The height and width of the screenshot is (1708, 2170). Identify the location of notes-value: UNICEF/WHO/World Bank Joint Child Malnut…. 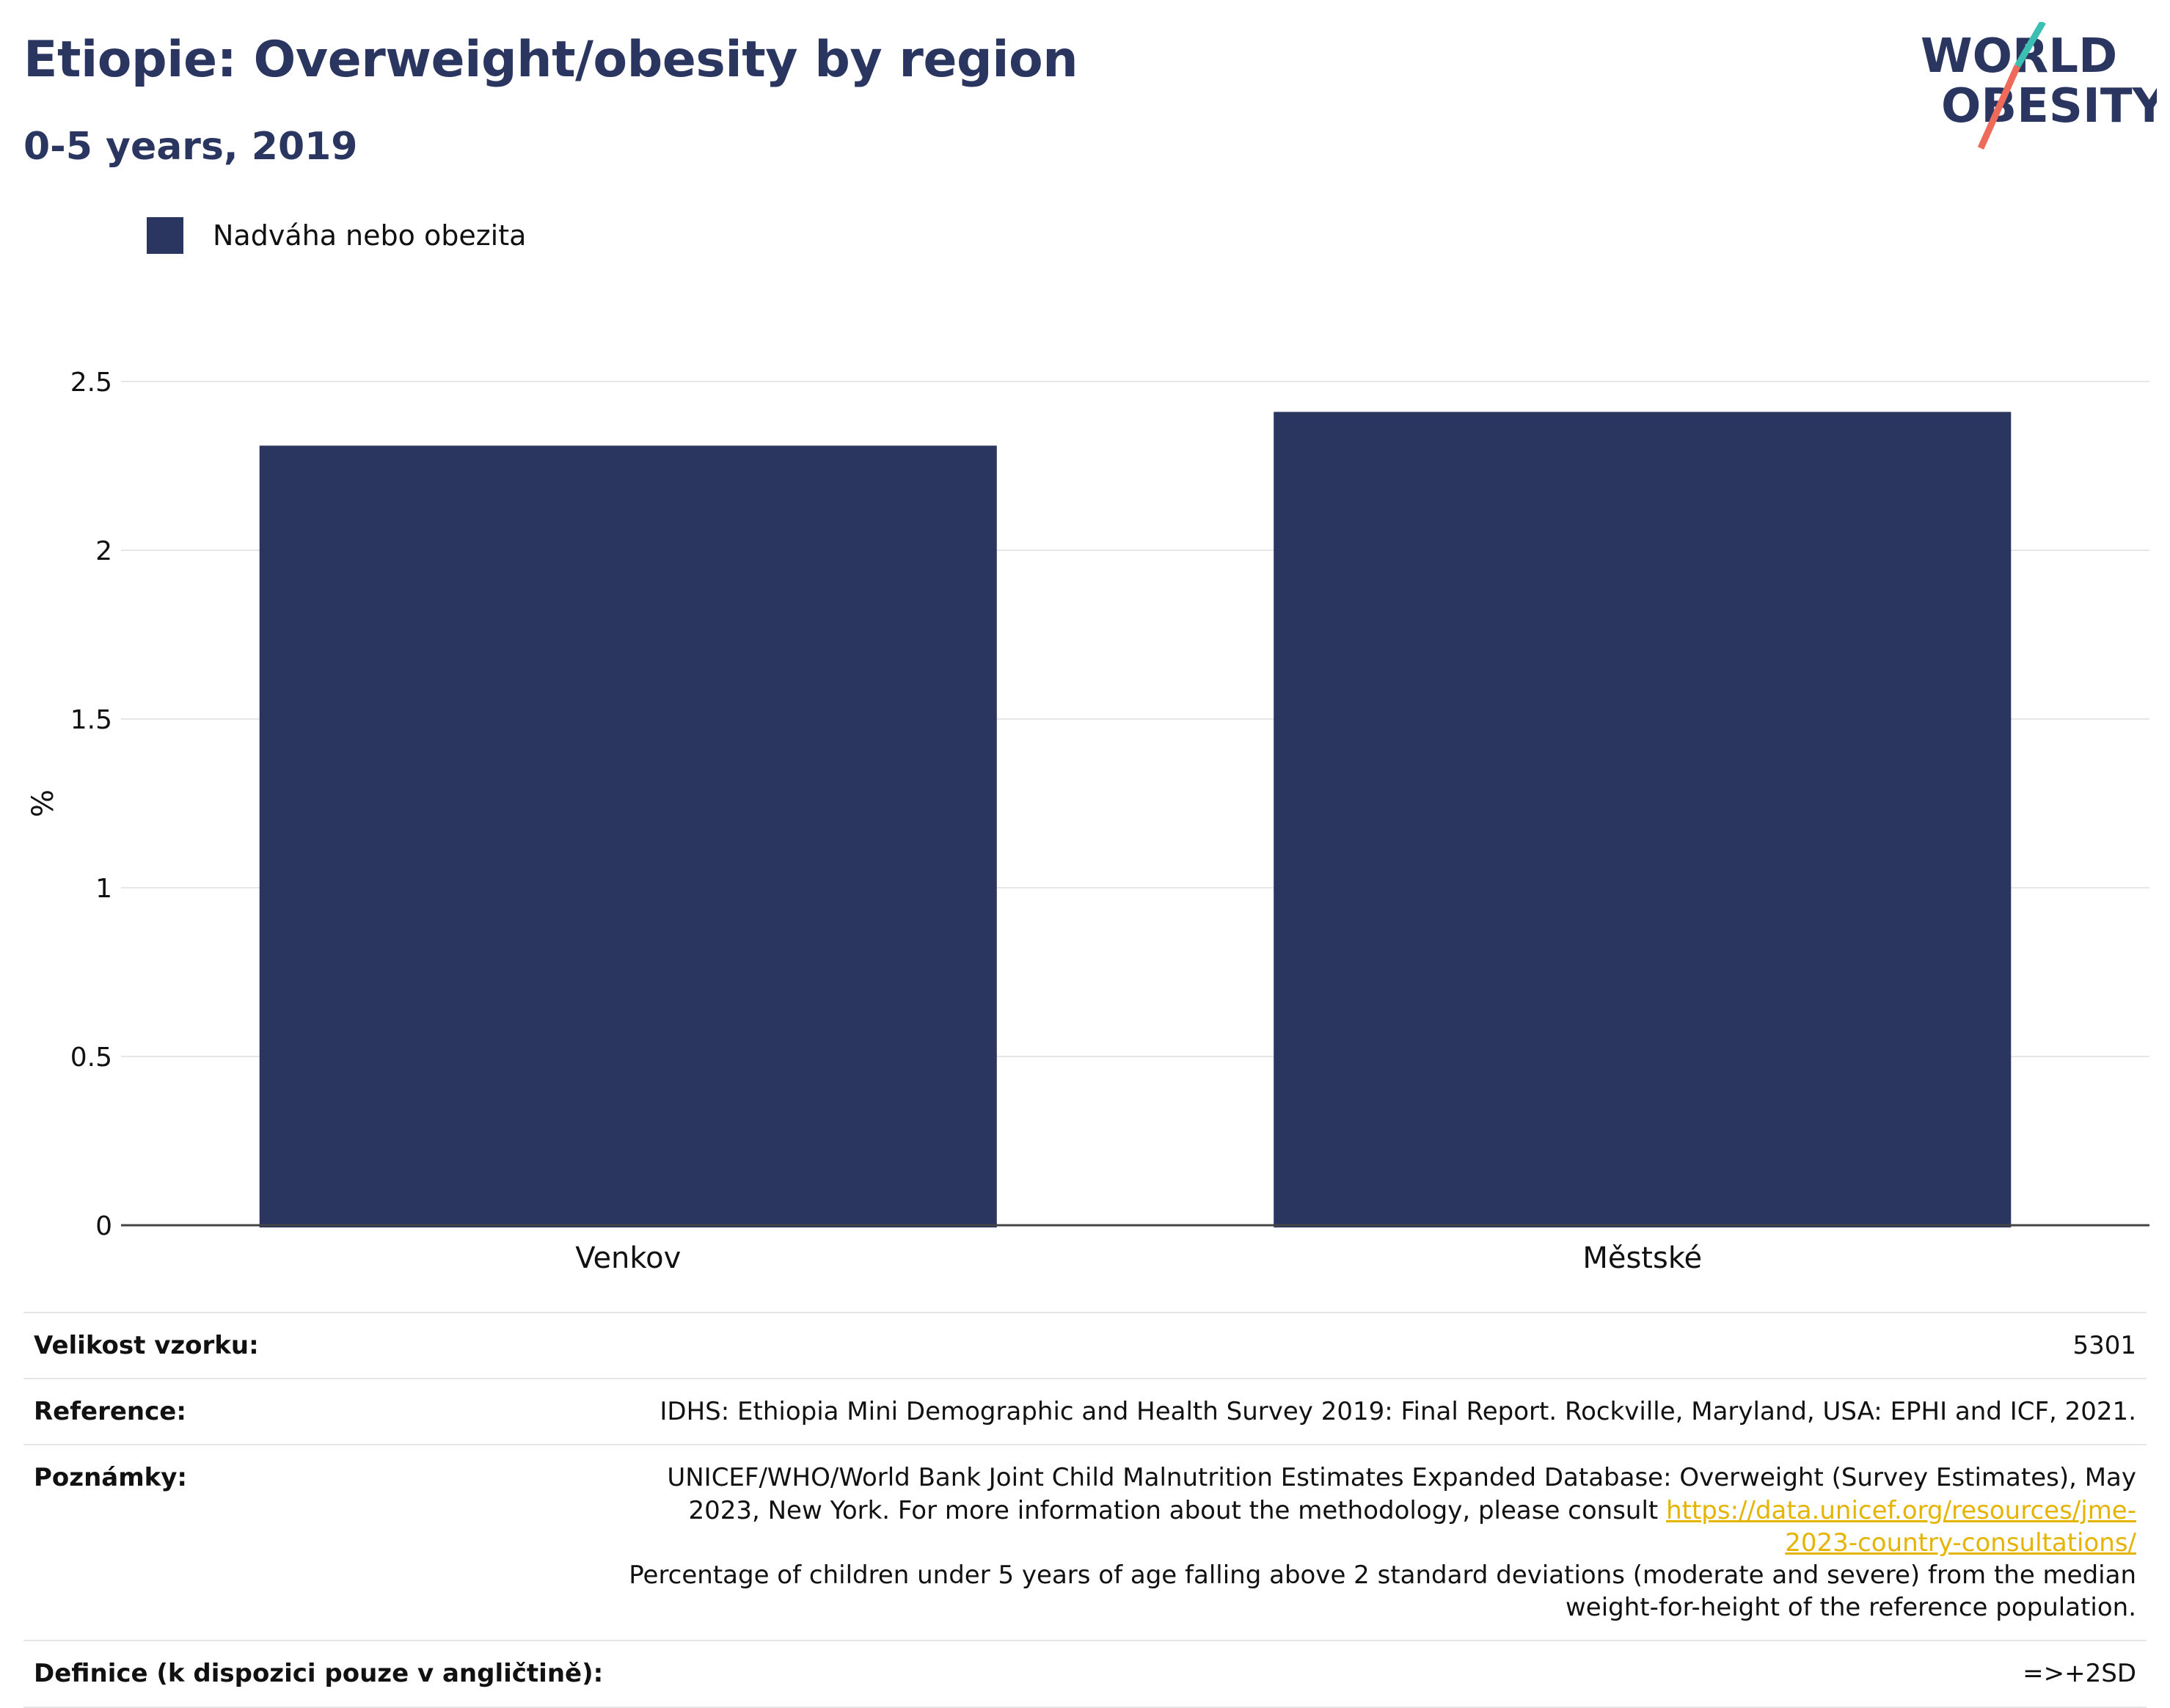
(1380, 1543).